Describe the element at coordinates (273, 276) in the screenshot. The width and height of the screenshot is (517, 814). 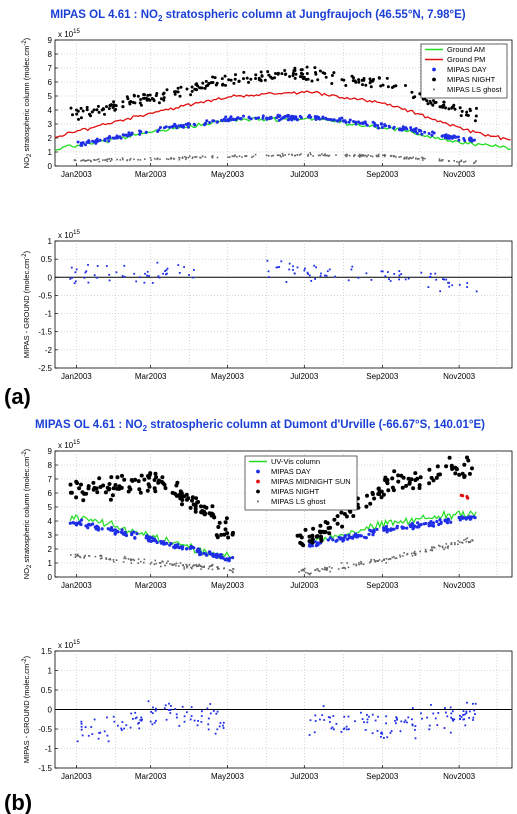
I see `series-mipas-minus-ground` at that location.